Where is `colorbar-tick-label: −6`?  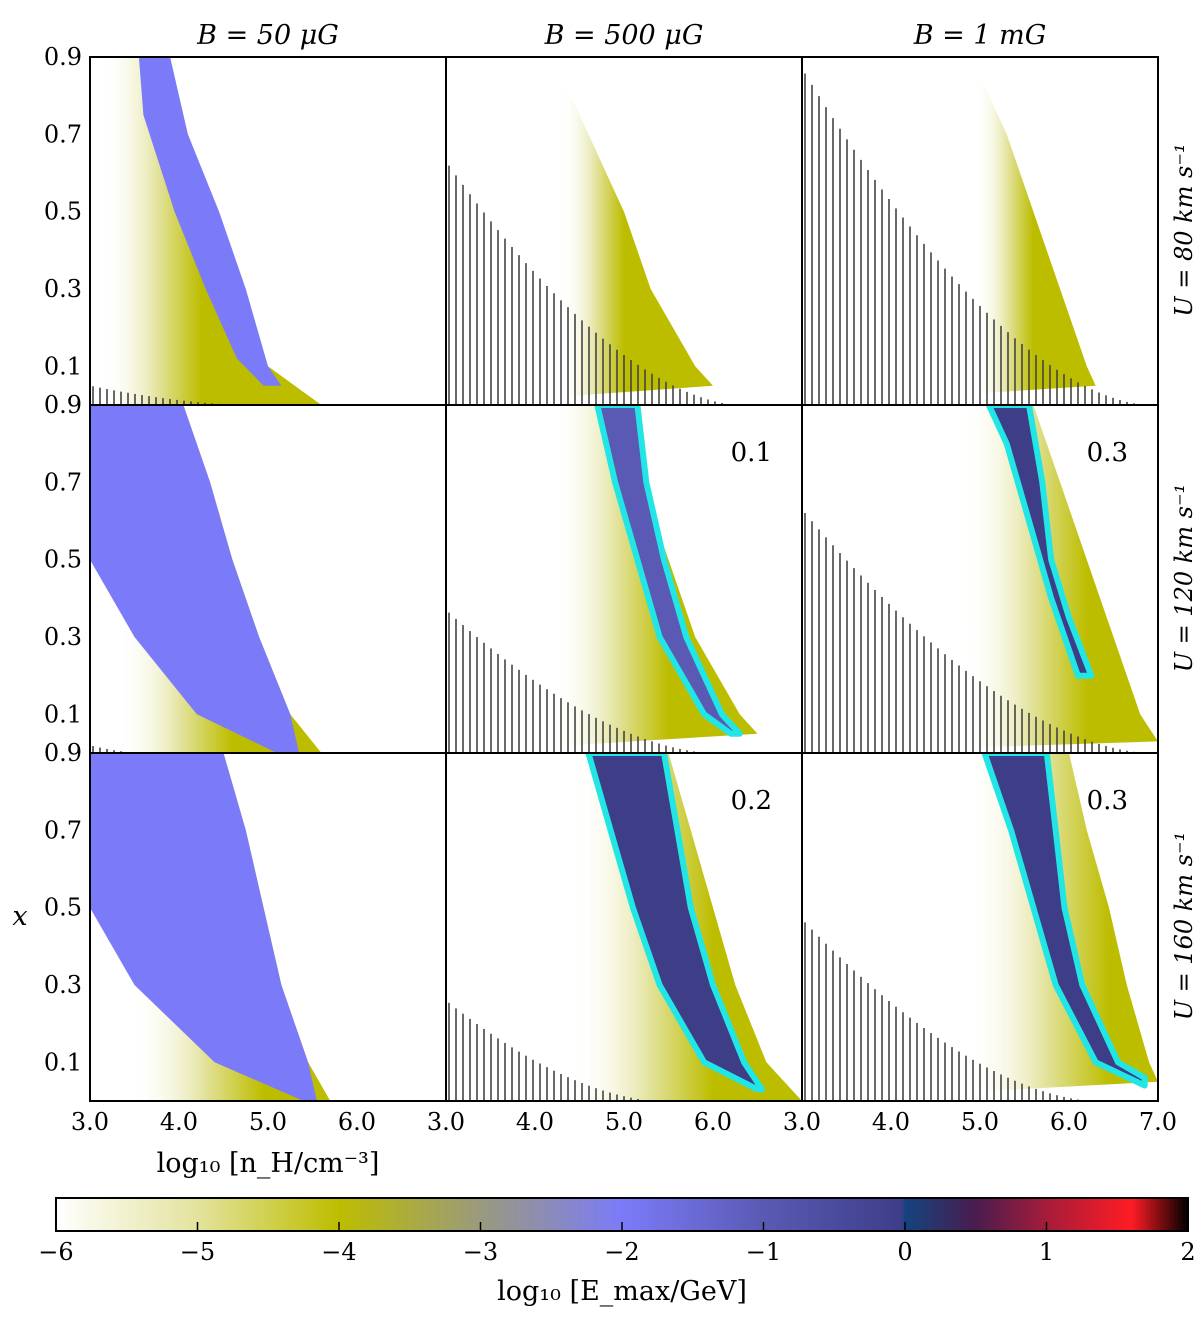
colorbar-tick-label: −6 is located at coordinates (55, 1252).